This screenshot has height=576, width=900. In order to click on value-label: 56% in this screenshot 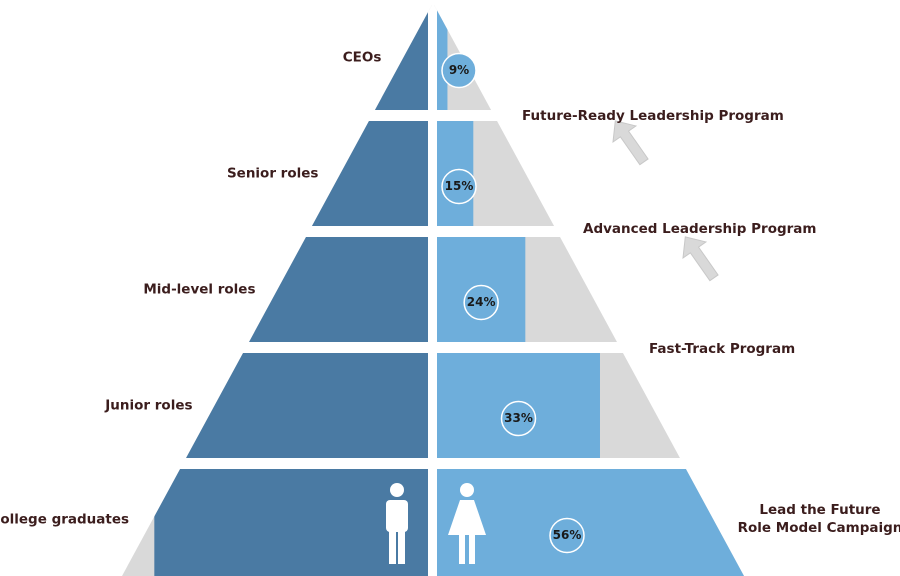, I will do `click(567, 535)`.